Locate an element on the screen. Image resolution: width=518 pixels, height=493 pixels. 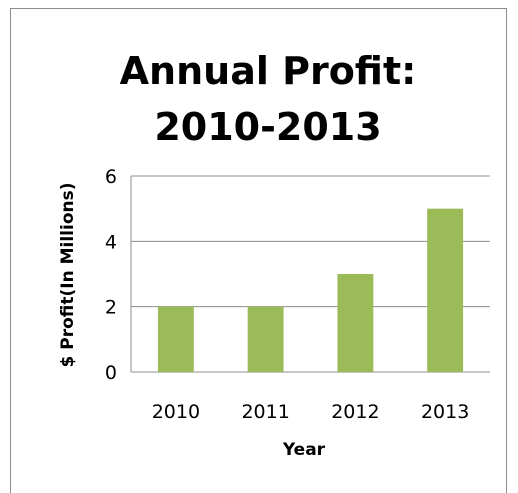
chart-title-line-2: 2010-2013 is located at coordinates (267, 127).